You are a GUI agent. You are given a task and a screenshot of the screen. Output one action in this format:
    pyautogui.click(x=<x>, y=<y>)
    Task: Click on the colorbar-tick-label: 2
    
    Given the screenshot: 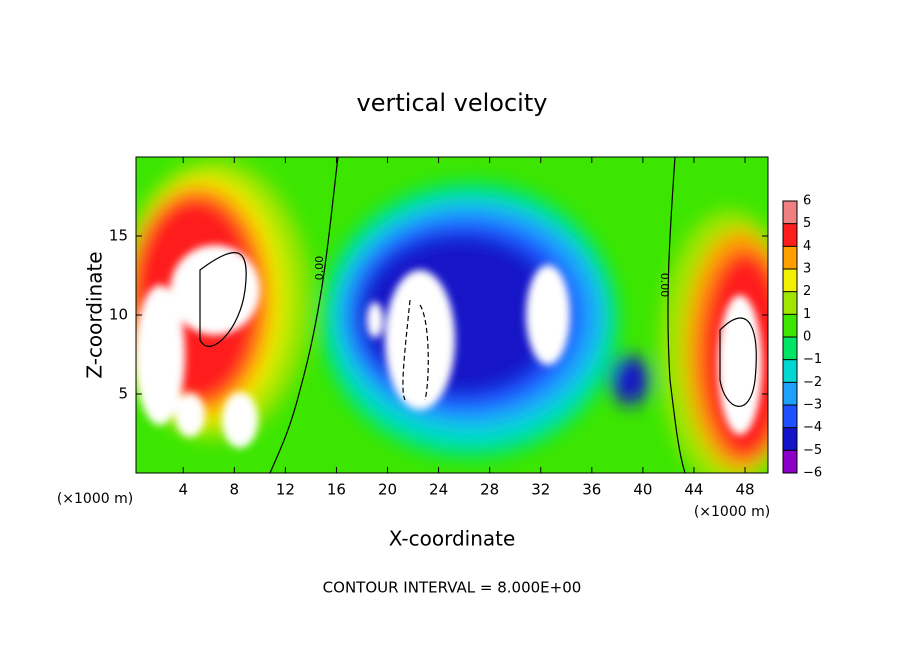 What is the action you would take?
    pyautogui.click(x=807, y=291)
    